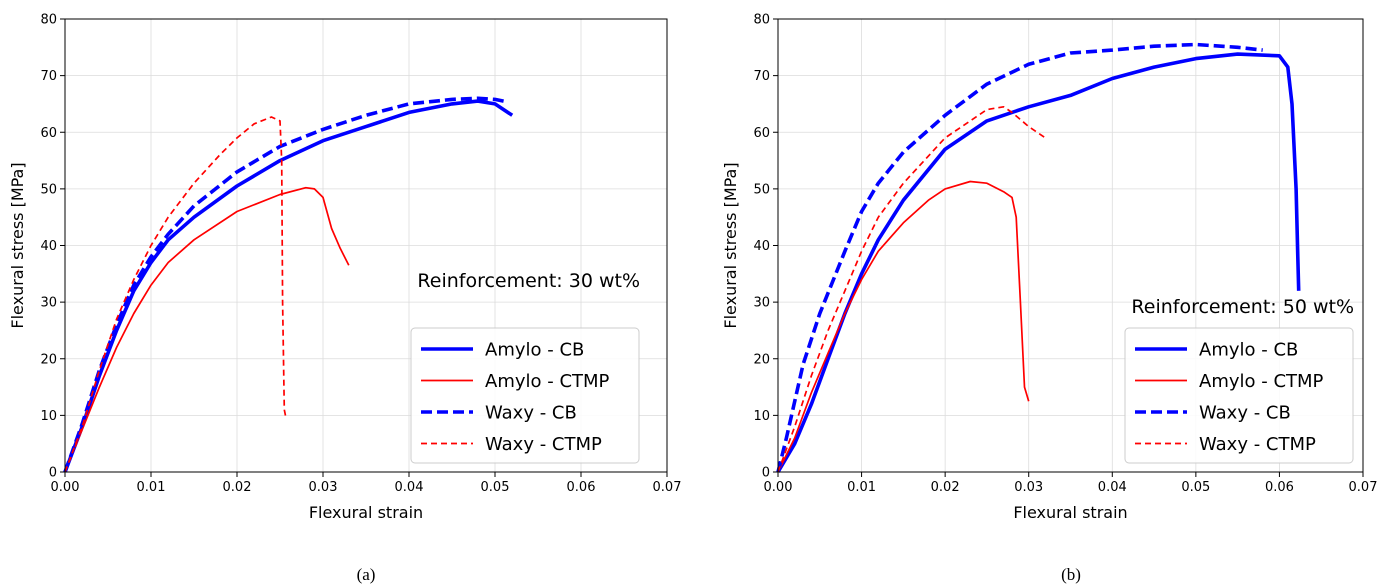  I want to click on figure-caption: (b), so click(1071, 574).